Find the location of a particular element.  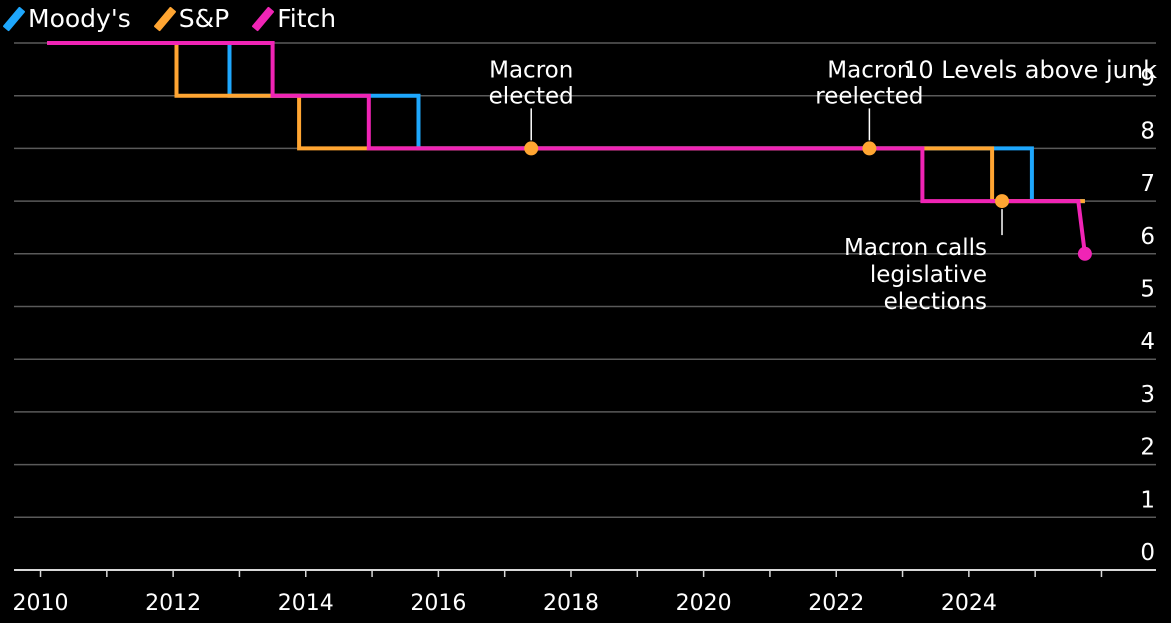

y-axis-unit-label: 10 Levels above junk is located at coordinates (1030, 70).